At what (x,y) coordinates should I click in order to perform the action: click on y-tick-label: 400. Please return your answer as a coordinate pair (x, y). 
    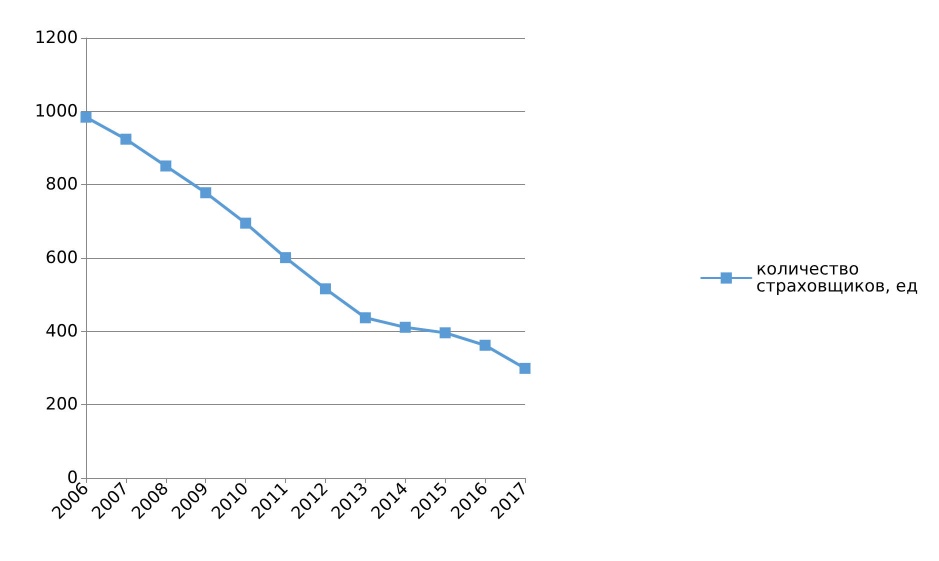
    Looking at the image, I should click on (62, 331).